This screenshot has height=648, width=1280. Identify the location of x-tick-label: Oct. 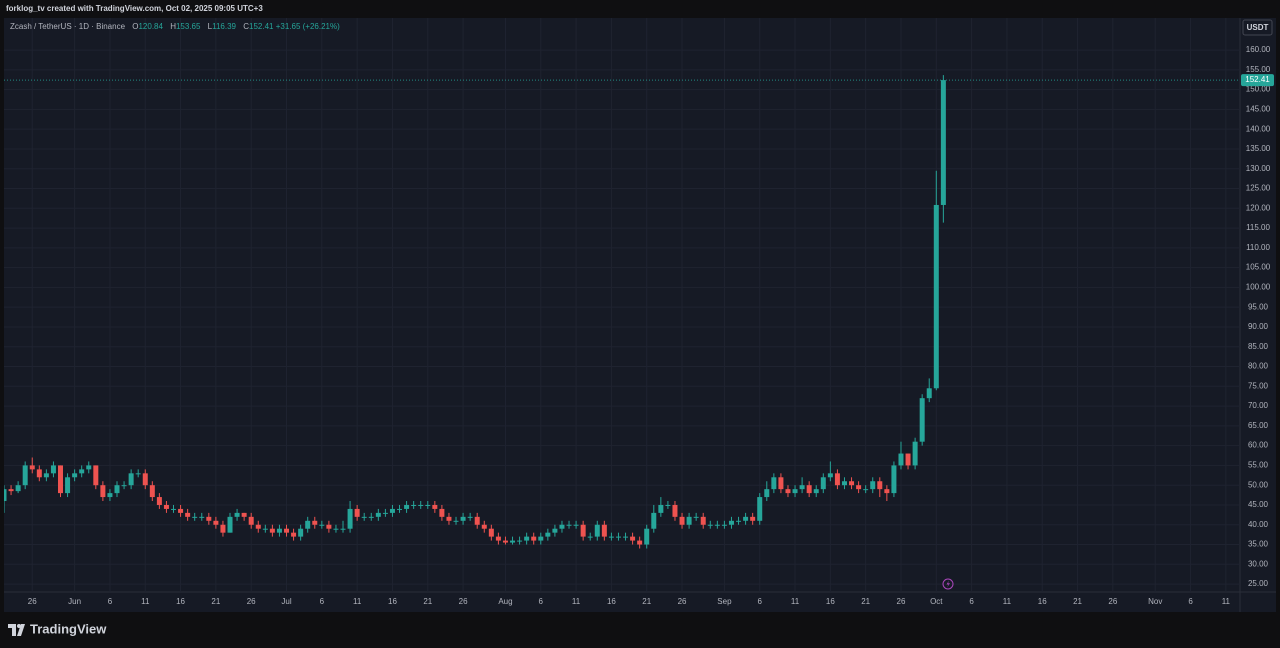
(936, 601).